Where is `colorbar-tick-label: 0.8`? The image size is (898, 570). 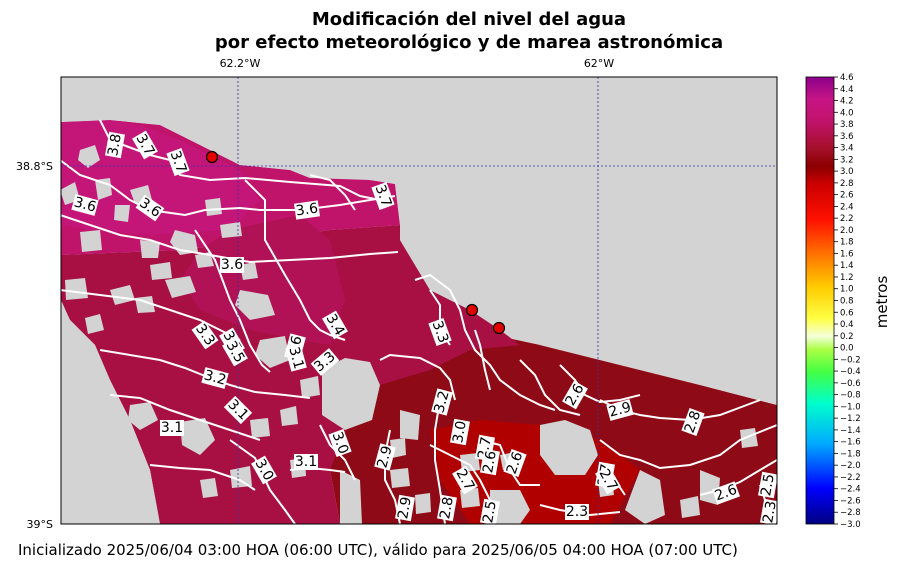
colorbar-tick-label: 0.8 is located at coordinates (847, 302).